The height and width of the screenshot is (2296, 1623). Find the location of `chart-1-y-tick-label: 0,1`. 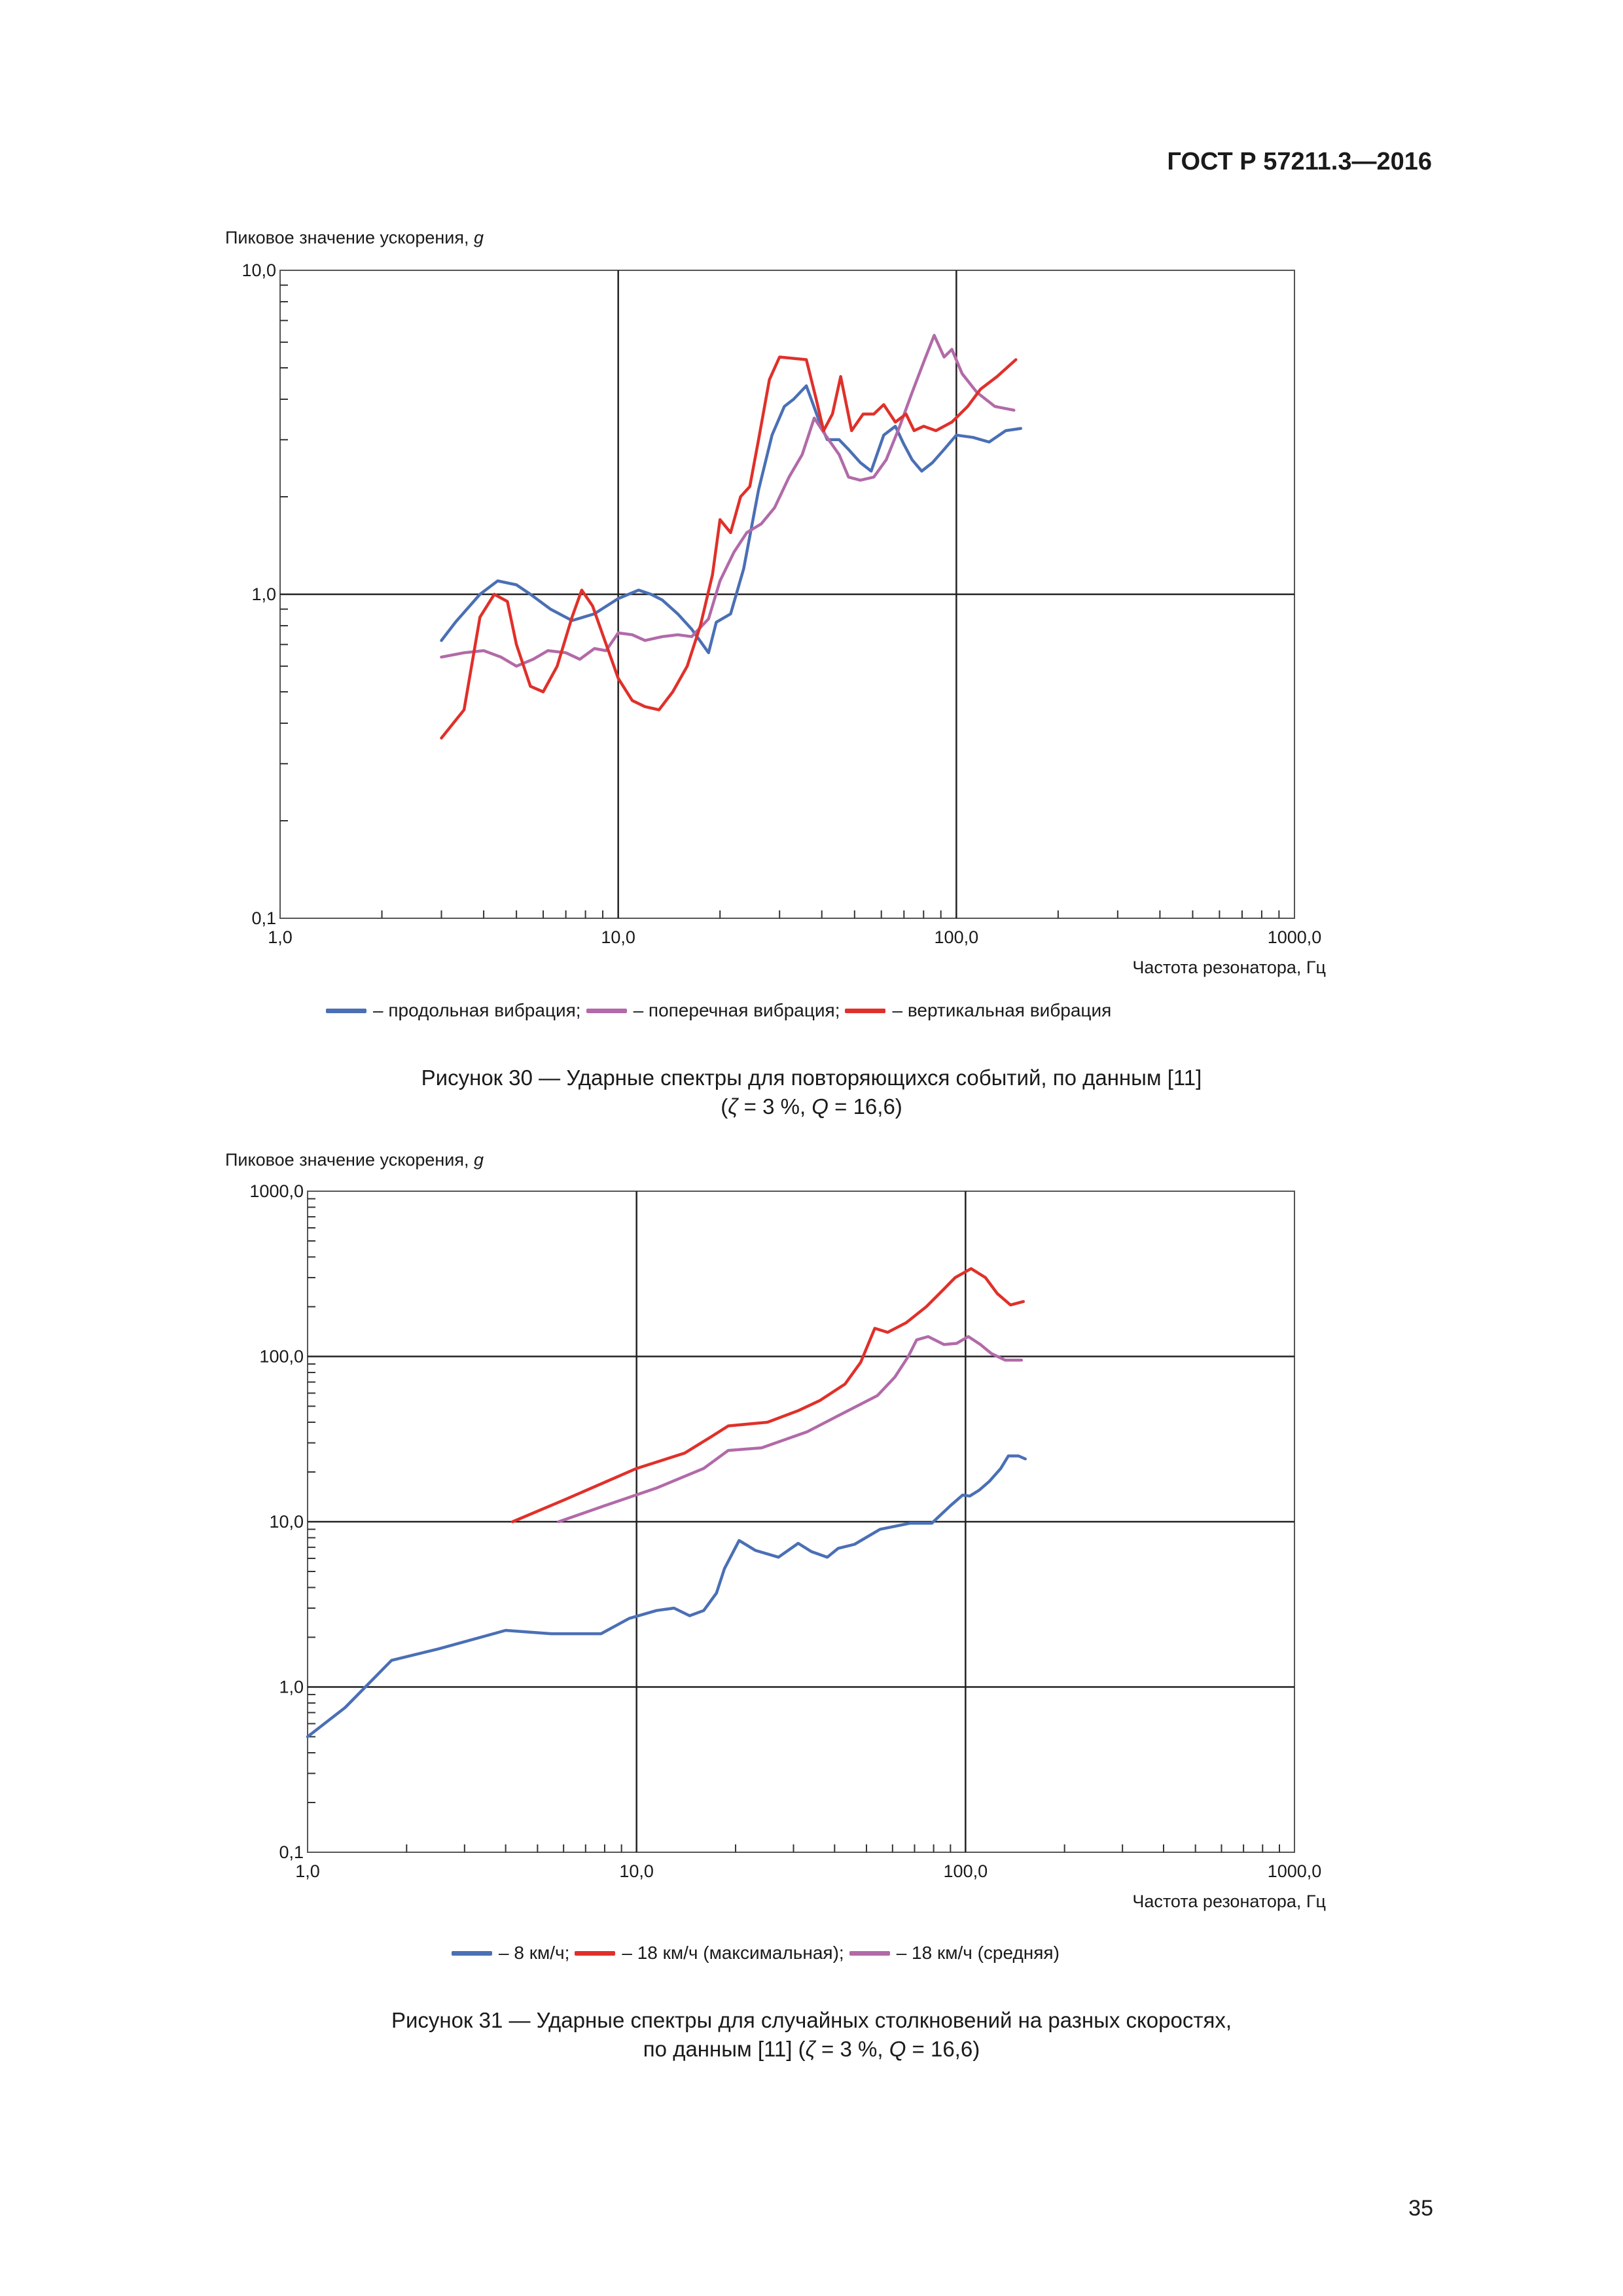

chart-1-y-tick-label: 0,1 is located at coordinates (263, 918).